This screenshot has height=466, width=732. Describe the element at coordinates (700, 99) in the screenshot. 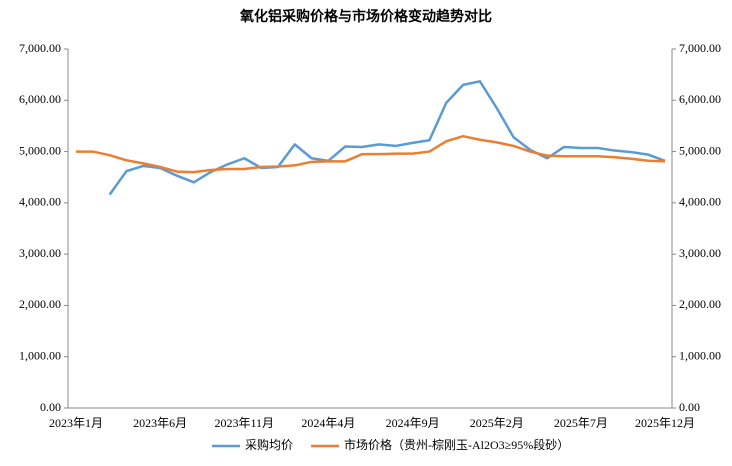

I see `y2-tick-label: 6,000.00` at that location.